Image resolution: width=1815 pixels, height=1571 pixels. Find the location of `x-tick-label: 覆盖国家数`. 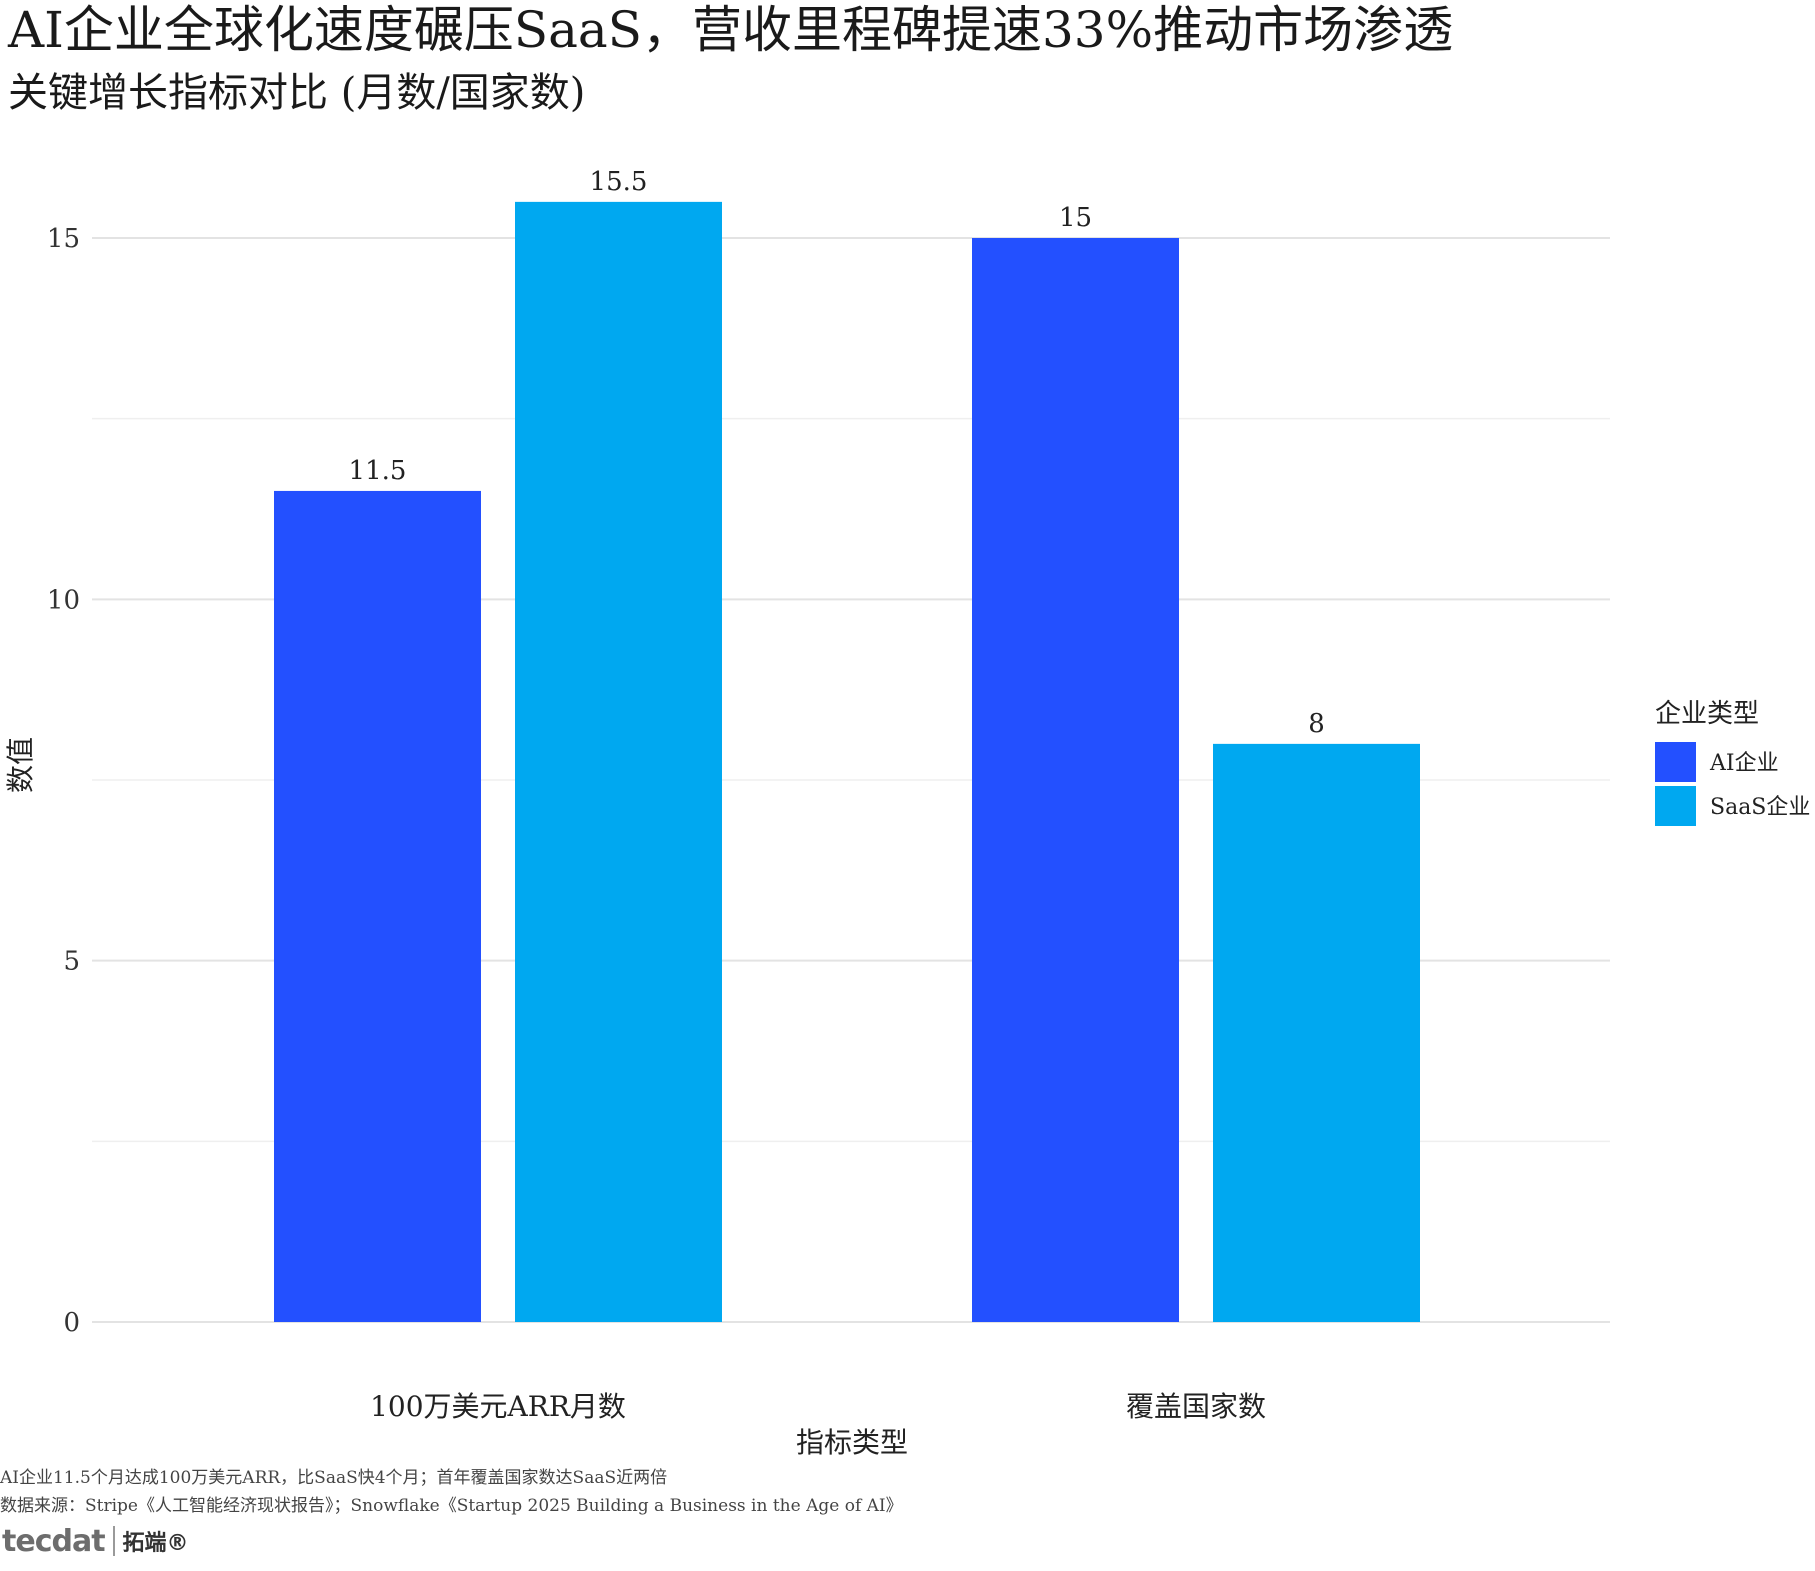

x-tick-label: 覆盖国家数 is located at coordinates (1196, 1406).